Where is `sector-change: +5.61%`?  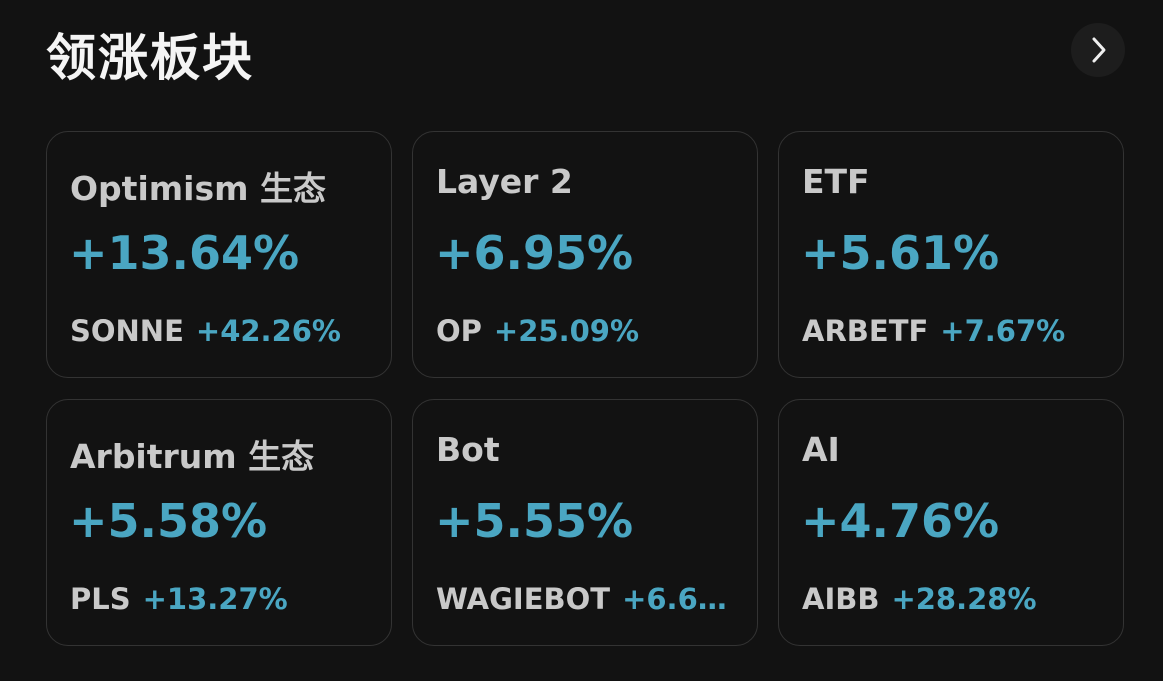 sector-change: +5.61% is located at coordinates (900, 253).